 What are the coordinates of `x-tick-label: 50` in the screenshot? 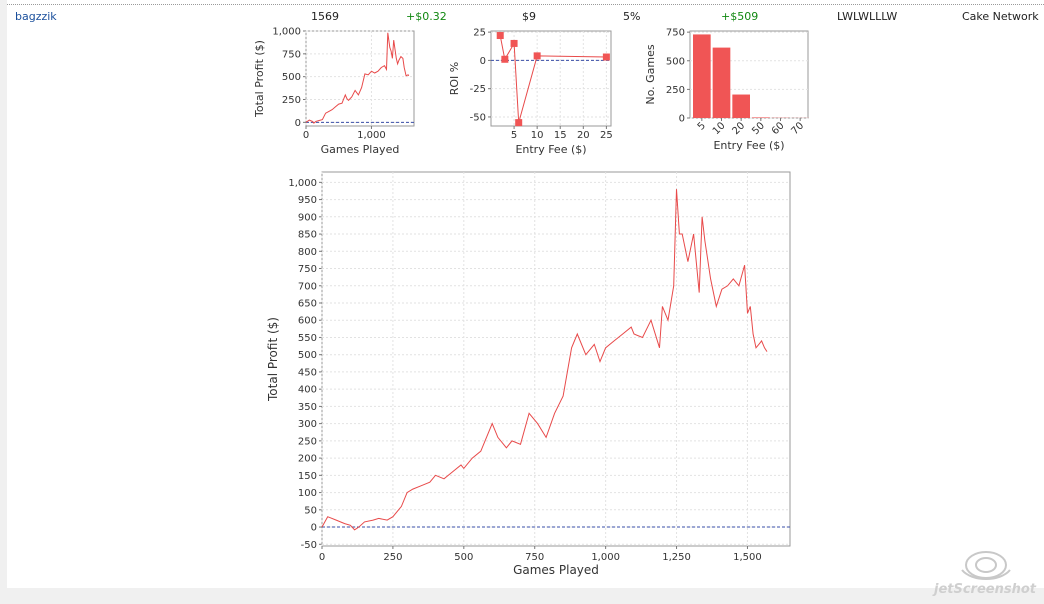 It's located at (758, 128).